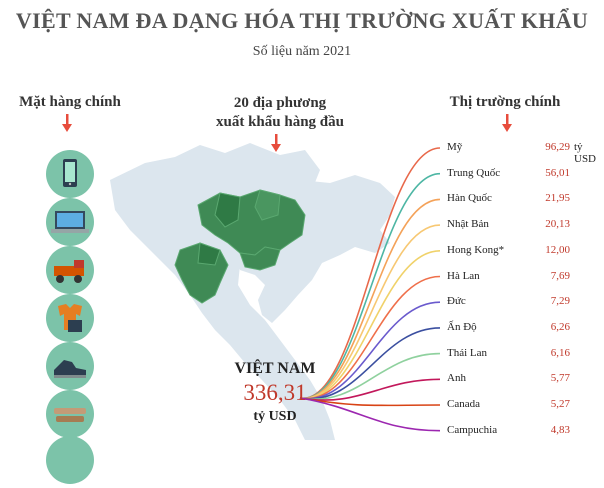 The width and height of the screenshot is (604, 488). I want to click on page-subtitle: Số liệu năm 2021, so click(302, 51).